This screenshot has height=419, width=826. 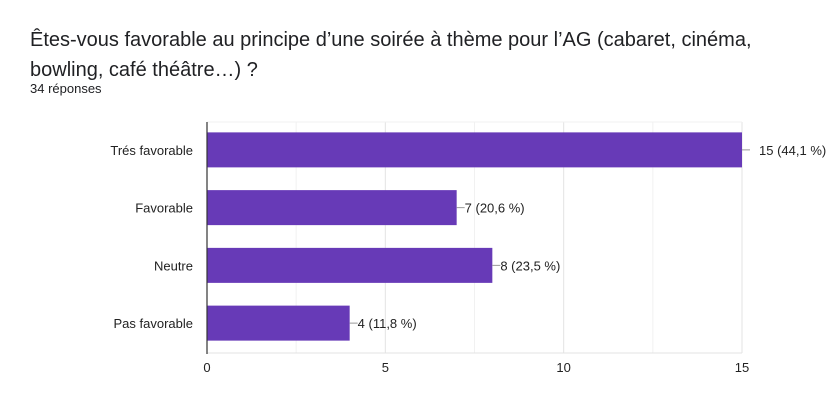 I want to click on category-label: Pas favorable, so click(x=154, y=323).